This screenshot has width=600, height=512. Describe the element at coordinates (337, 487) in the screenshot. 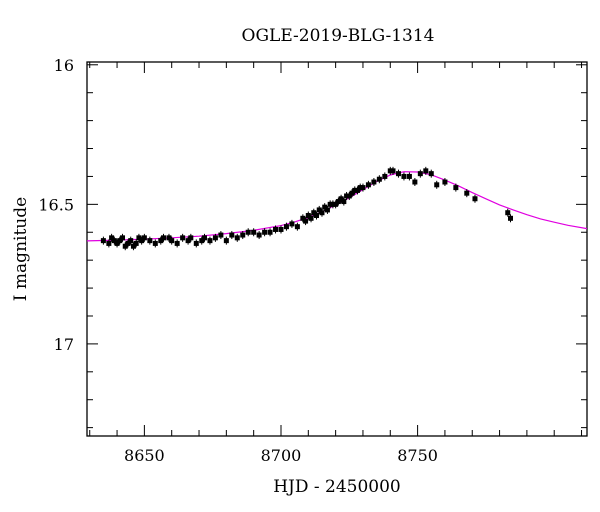

I see `x-axis-label: HJD - 2450000` at that location.